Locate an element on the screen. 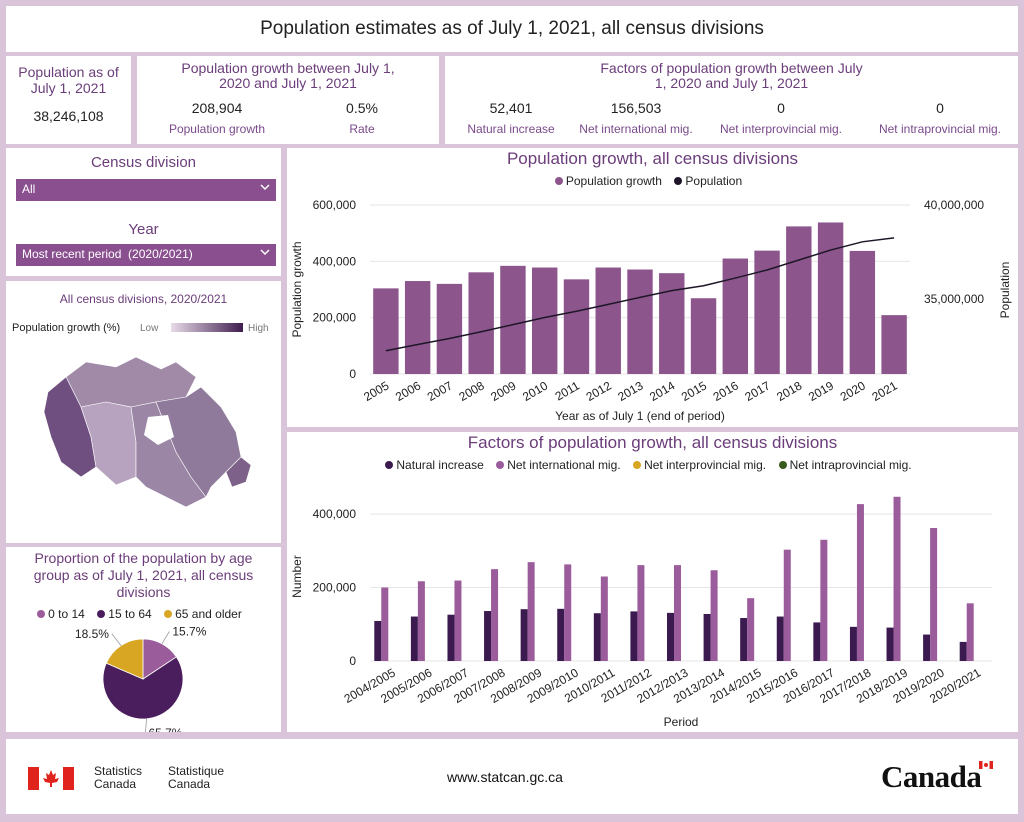 The width and height of the screenshot is (1024, 822). map-legend-label: Population growth (%) is located at coordinates (66, 328).